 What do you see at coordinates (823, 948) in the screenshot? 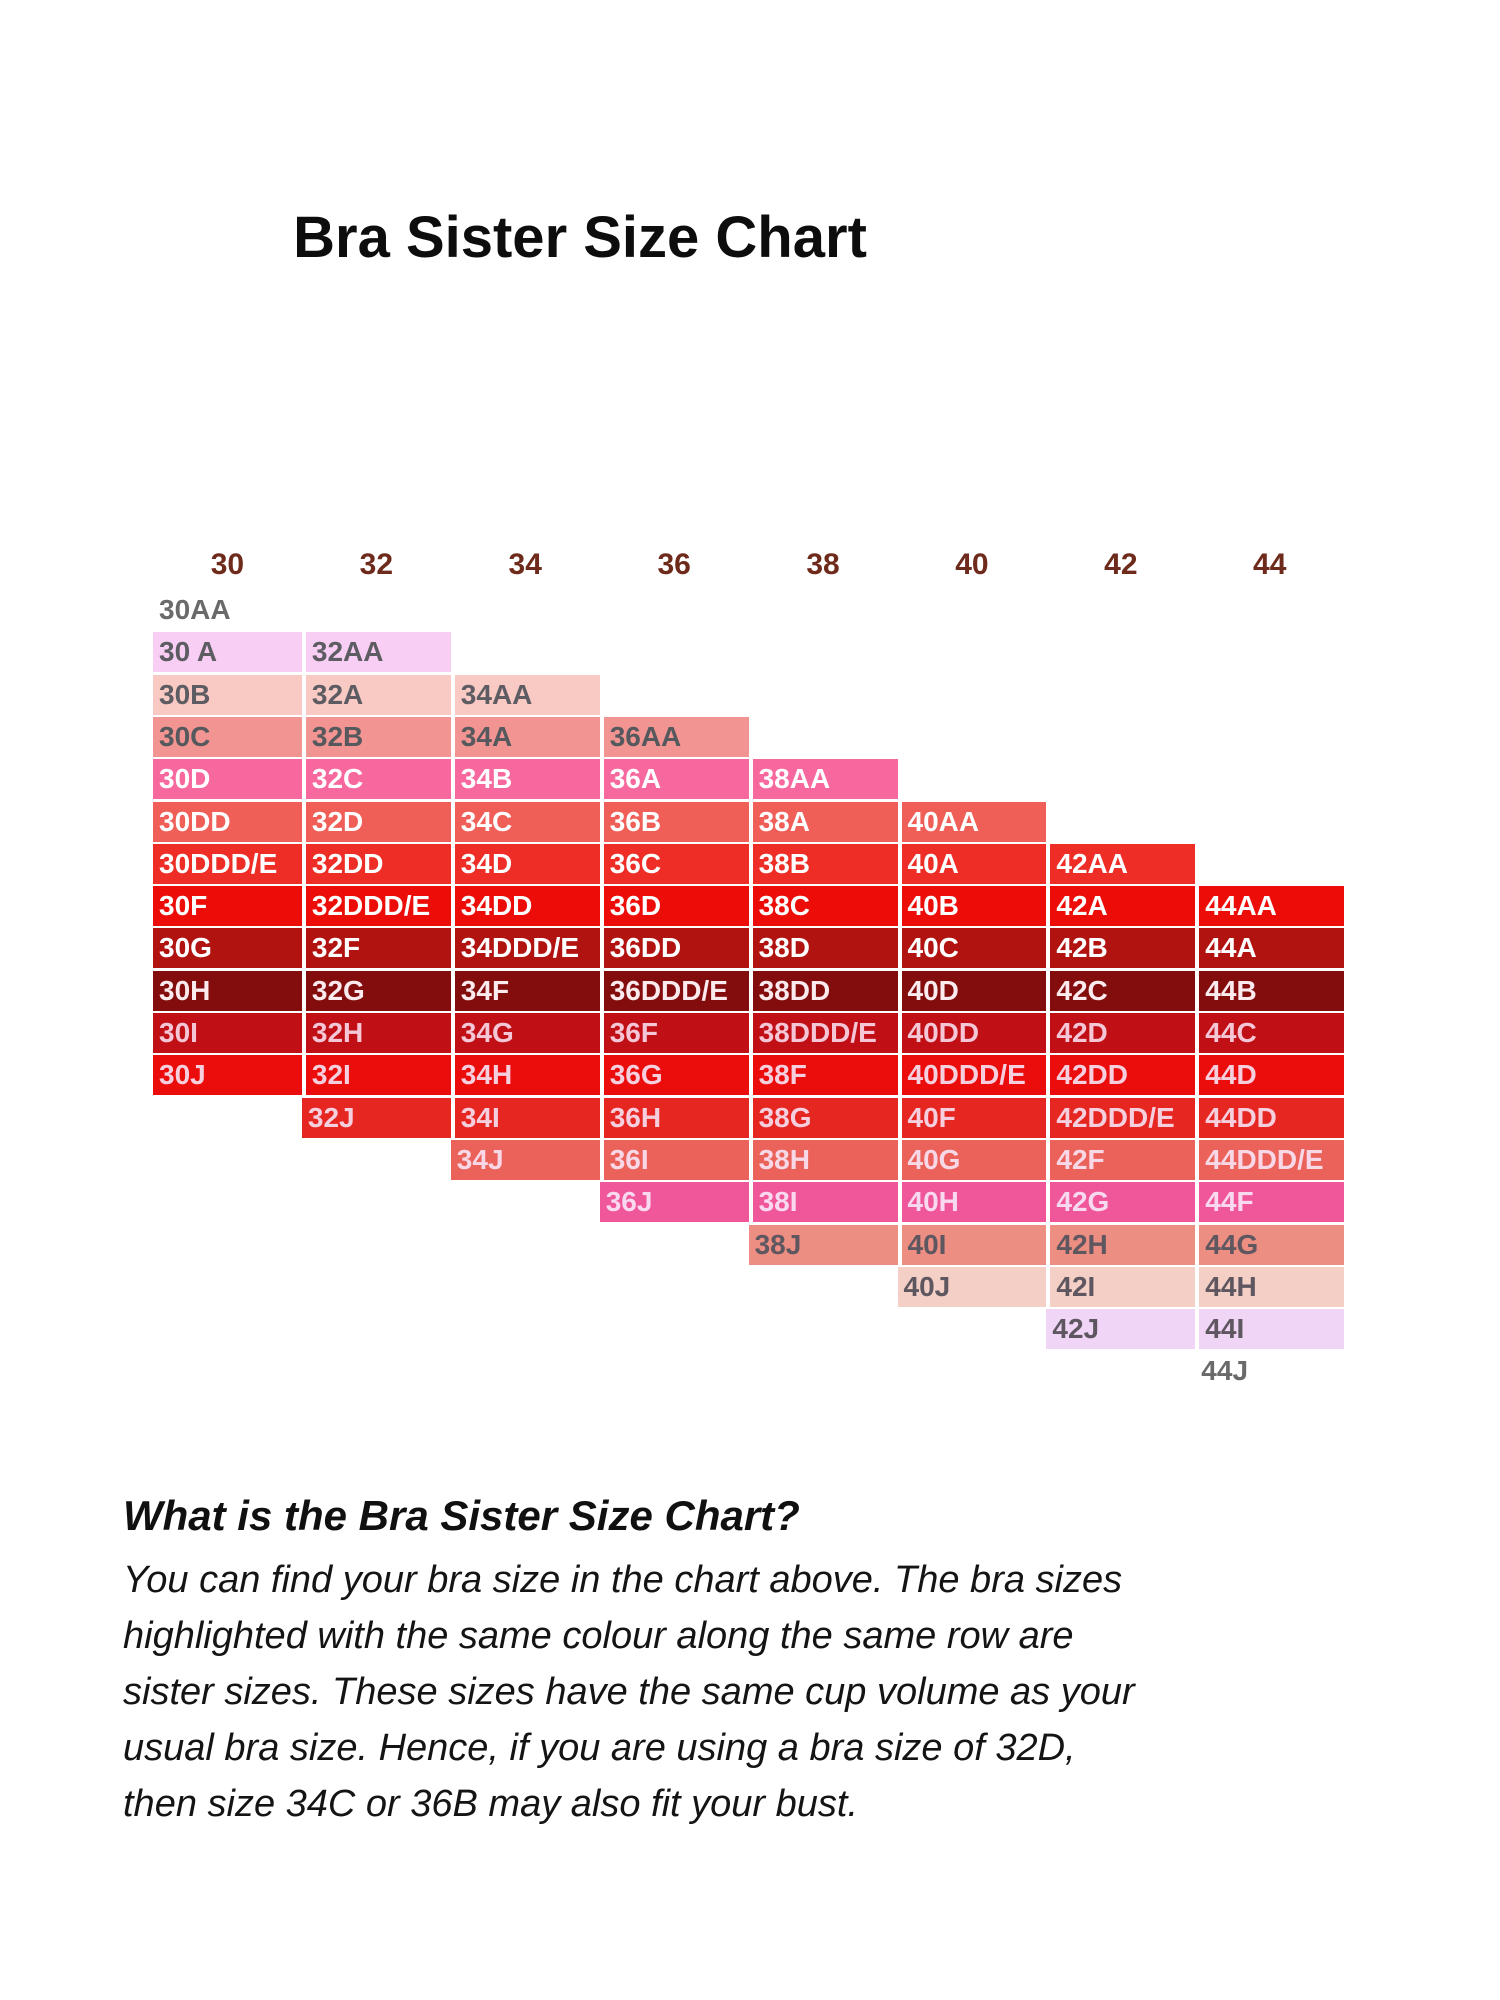
I see `chart-cell: 38D` at bounding box center [823, 948].